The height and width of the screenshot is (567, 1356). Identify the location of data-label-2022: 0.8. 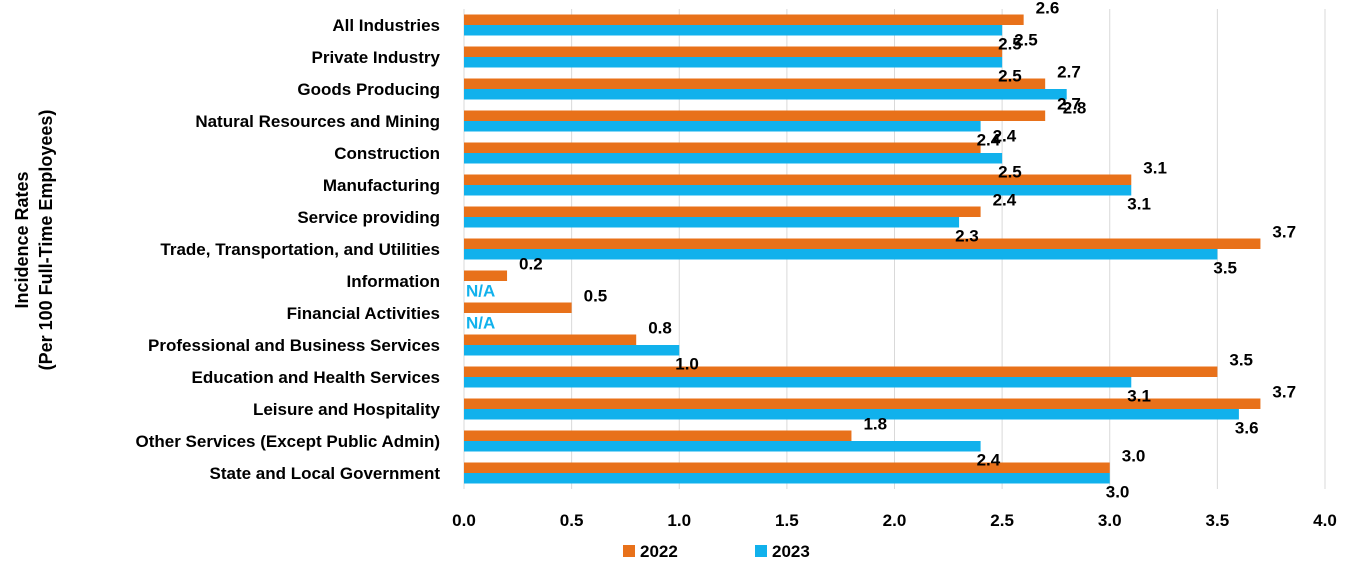
(660, 328).